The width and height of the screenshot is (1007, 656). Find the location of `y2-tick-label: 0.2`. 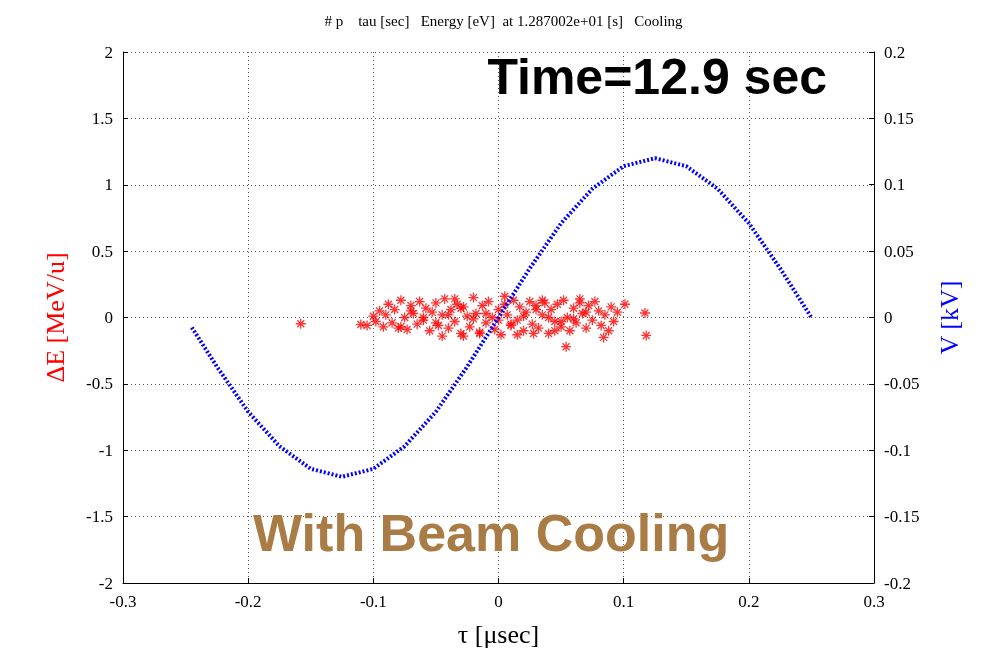

y2-tick-label: 0.2 is located at coordinates (895, 52).